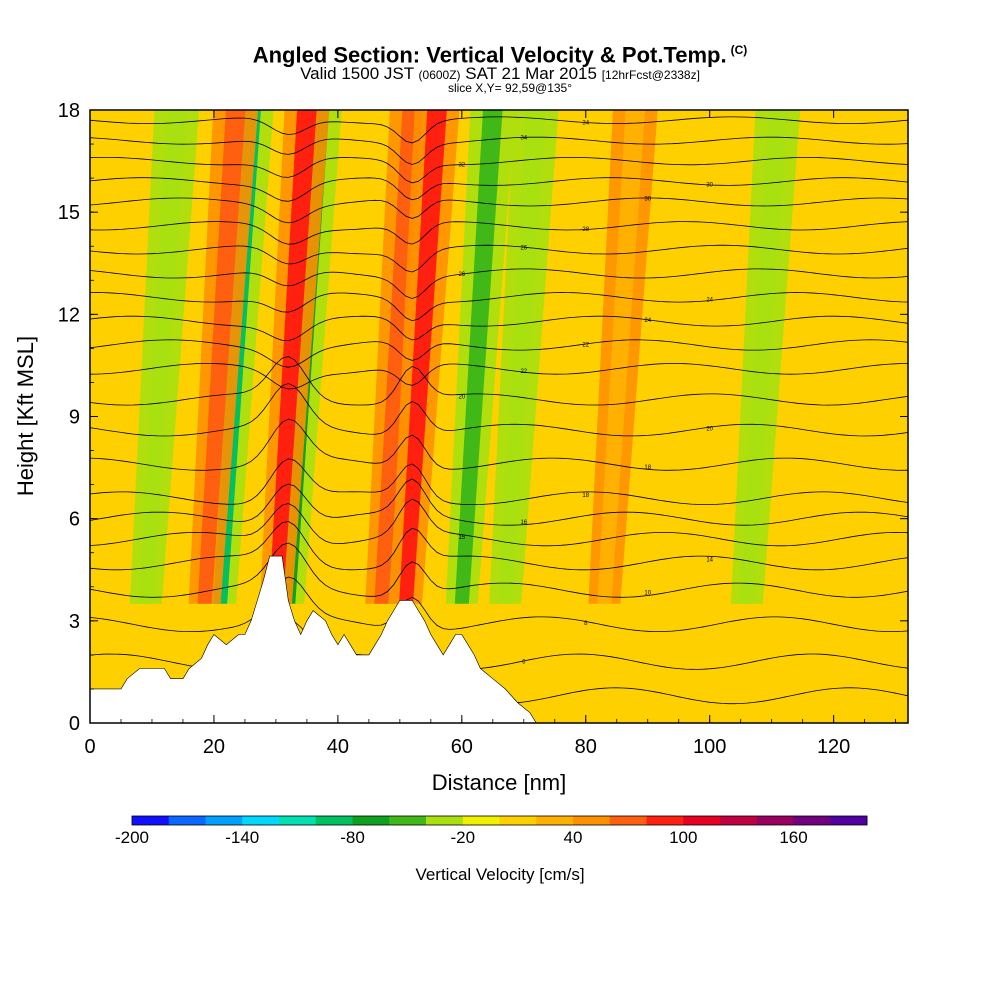 The height and width of the screenshot is (1000, 1000). I want to click on contour-label: 26, so click(461, 275).